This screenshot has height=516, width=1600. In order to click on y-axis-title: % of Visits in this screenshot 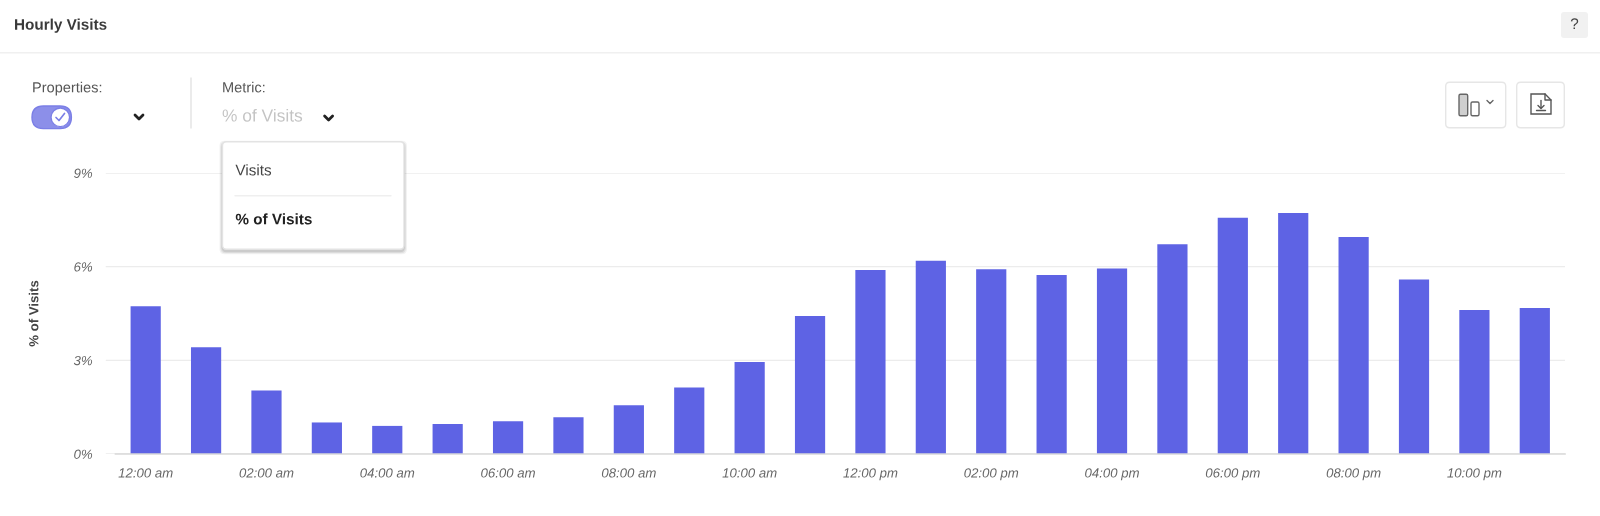, I will do `click(33, 313)`.